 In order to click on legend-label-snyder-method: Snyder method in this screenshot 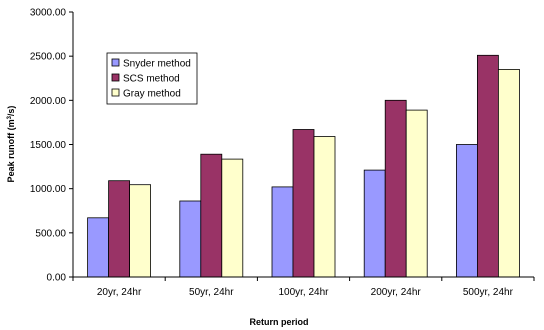, I will do `click(157, 64)`.